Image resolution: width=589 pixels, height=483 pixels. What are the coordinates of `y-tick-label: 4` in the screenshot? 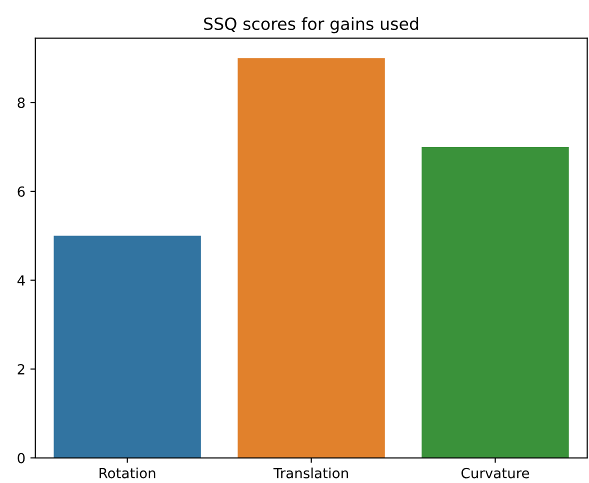 It's located at (21, 280).